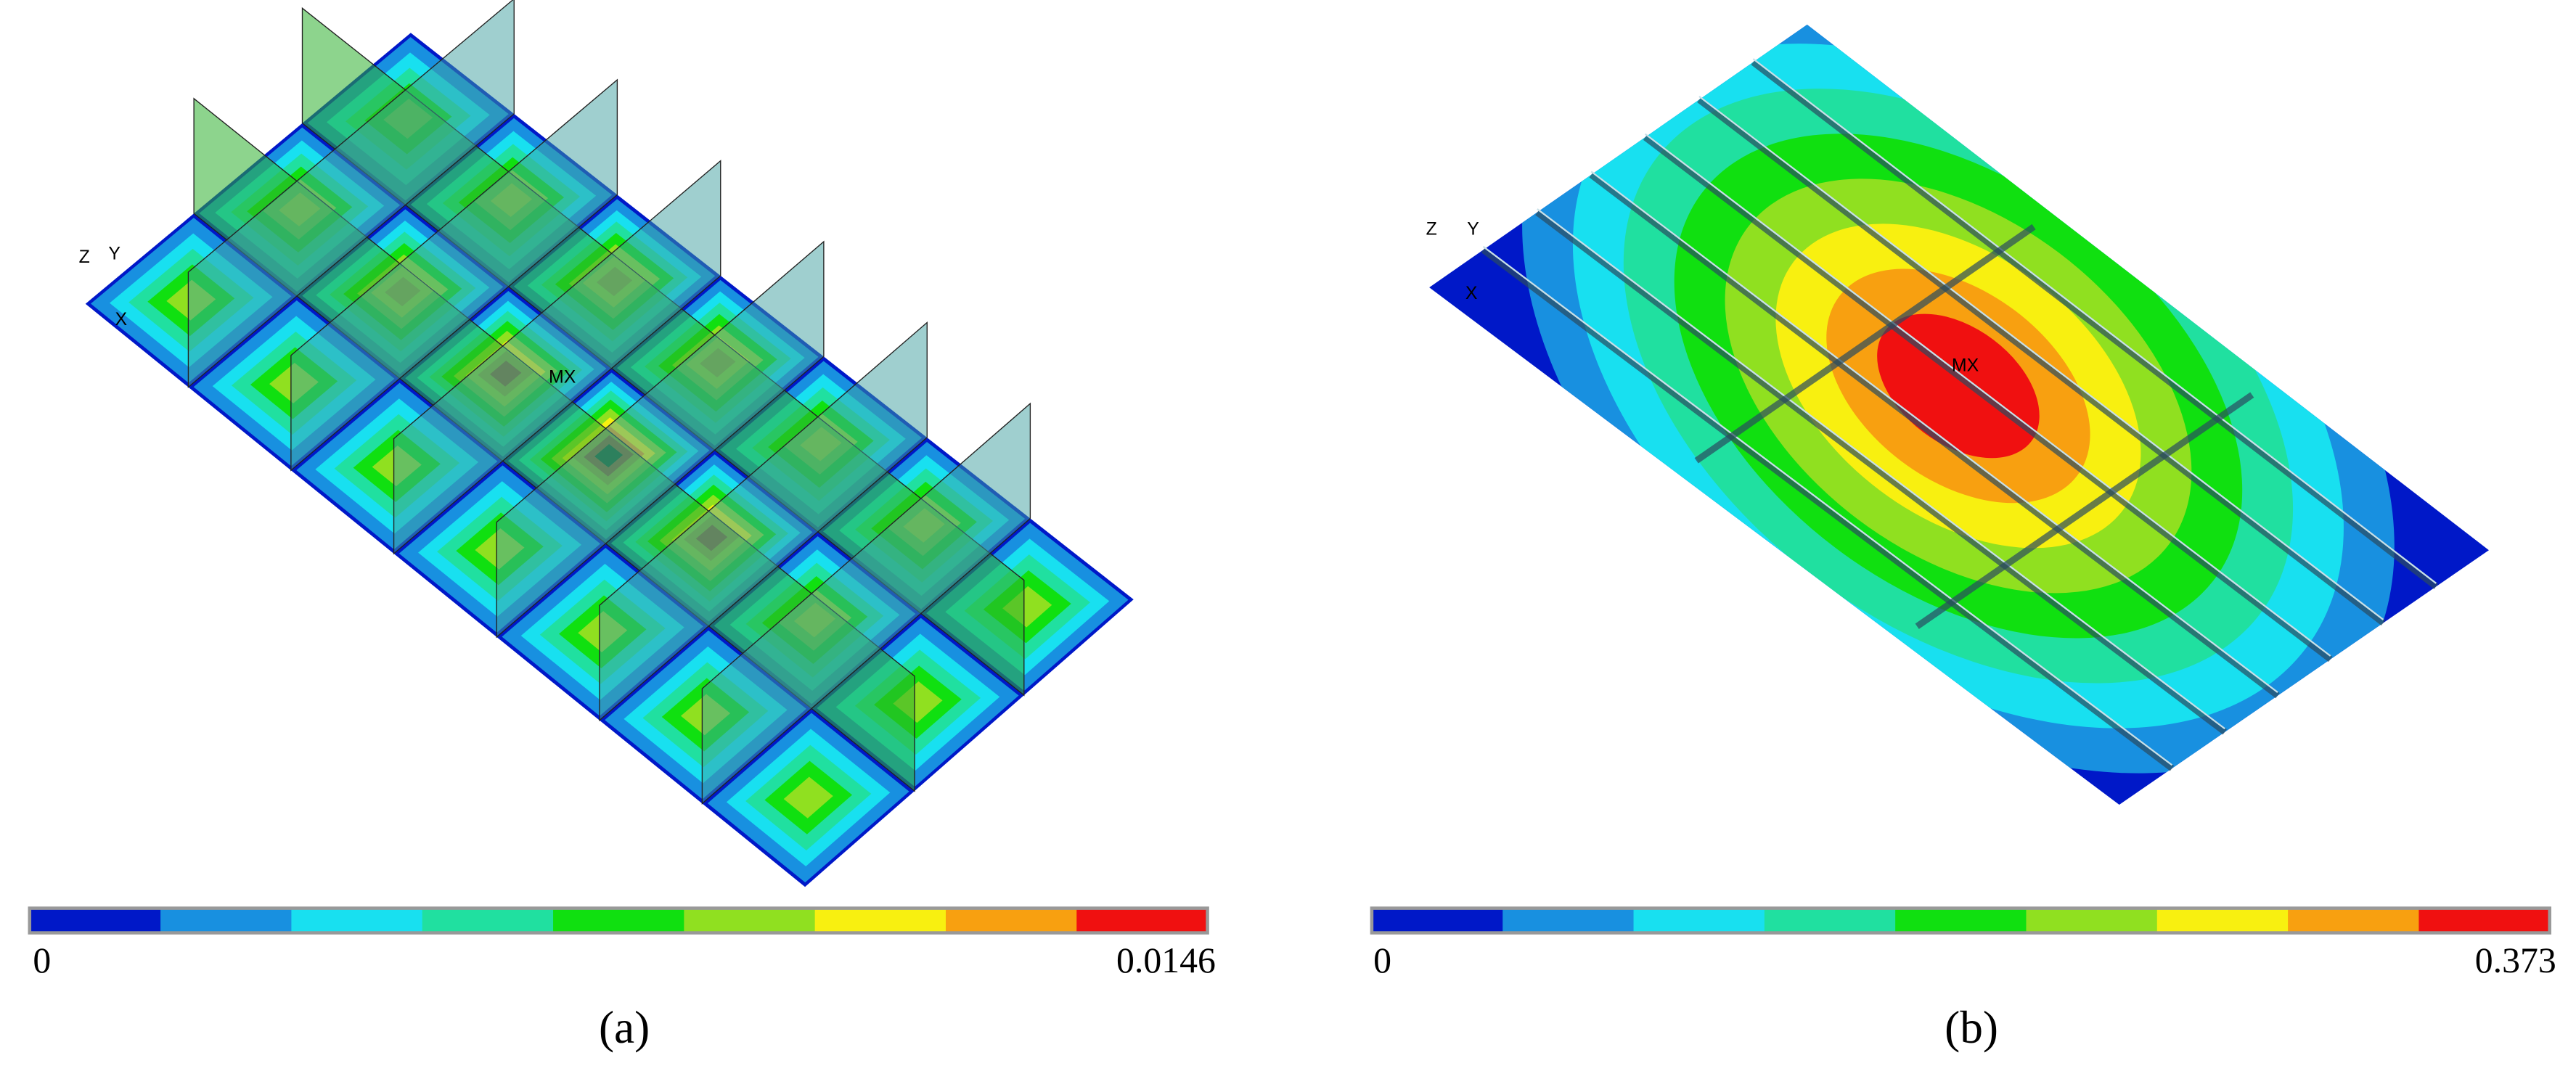  I want to click on colorbar-max: 0.0146, so click(1166, 960).